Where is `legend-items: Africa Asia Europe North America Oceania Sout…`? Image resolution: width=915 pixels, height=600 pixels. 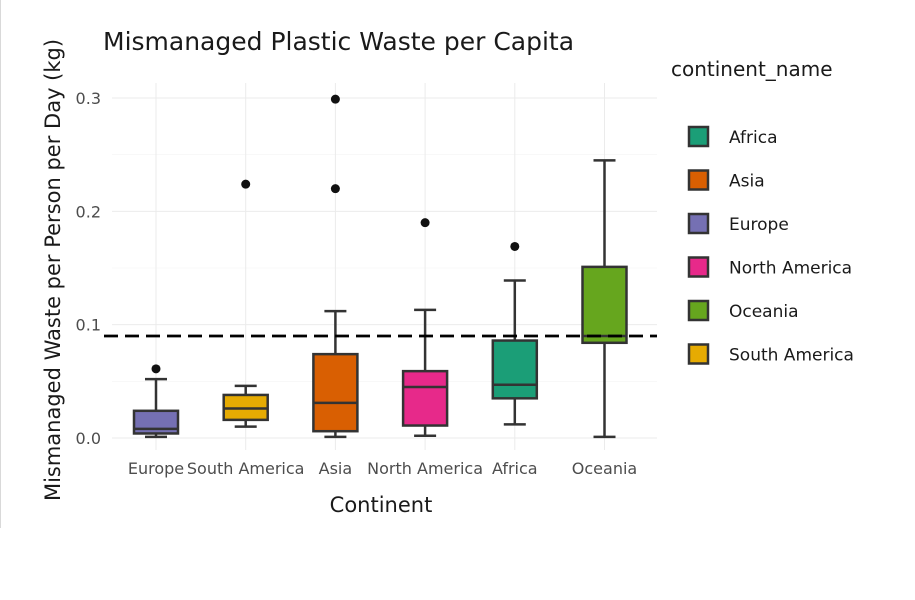
legend-items: Africa Asia Europe North America Oceania Sout… is located at coordinates (770, 245).